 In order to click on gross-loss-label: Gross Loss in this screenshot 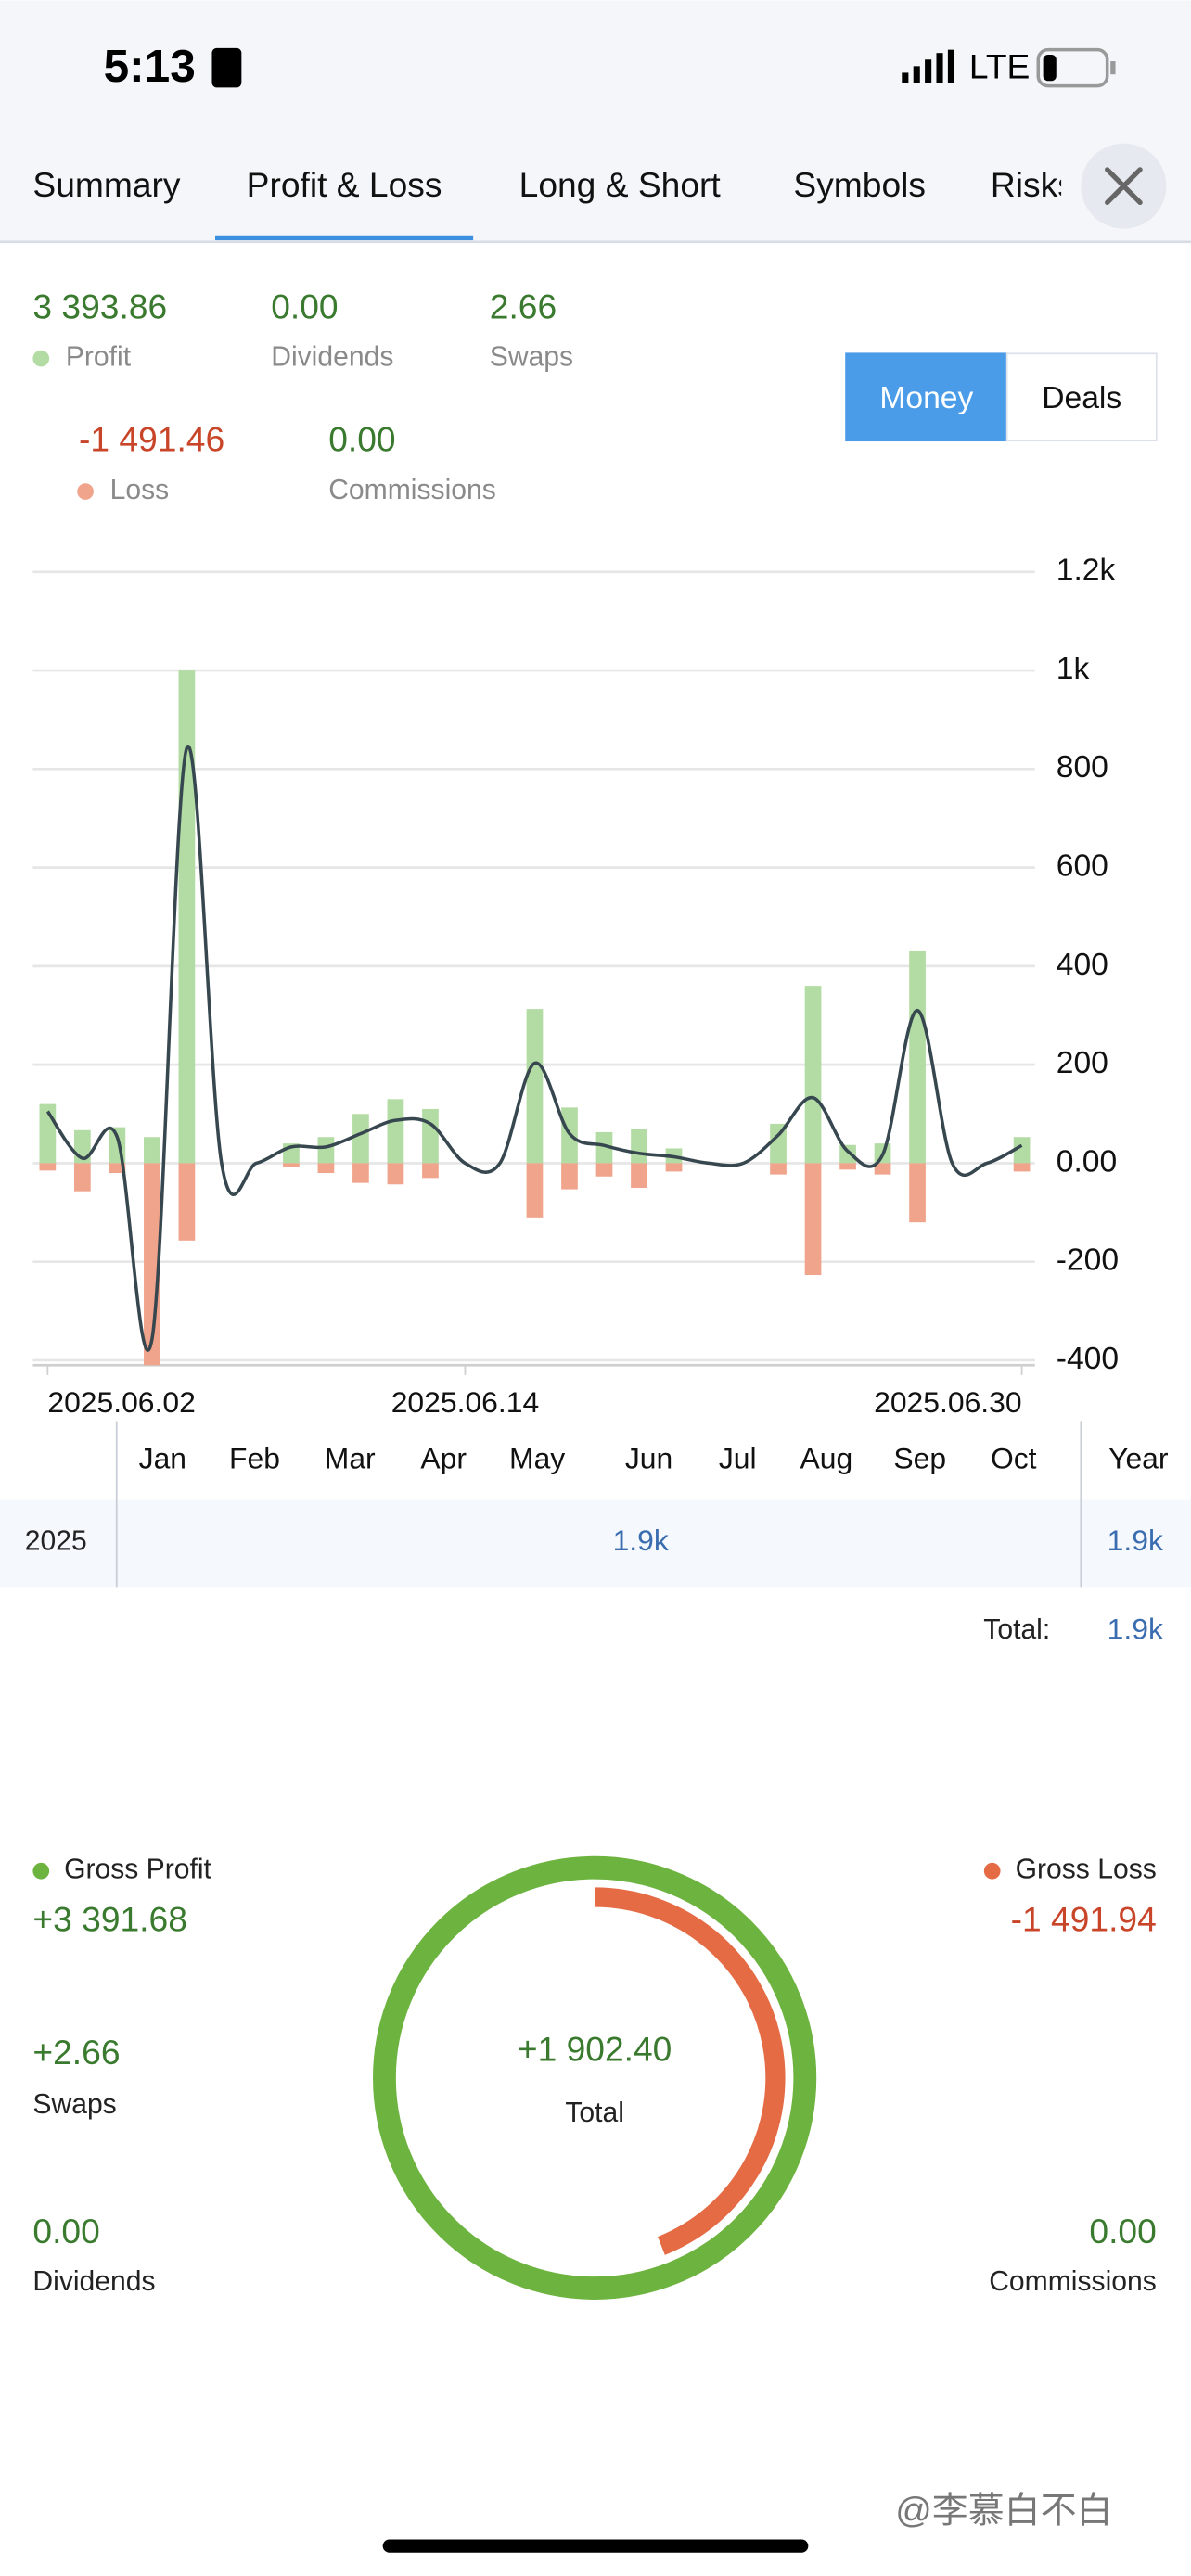, I will do `click(1086, 1870)`.